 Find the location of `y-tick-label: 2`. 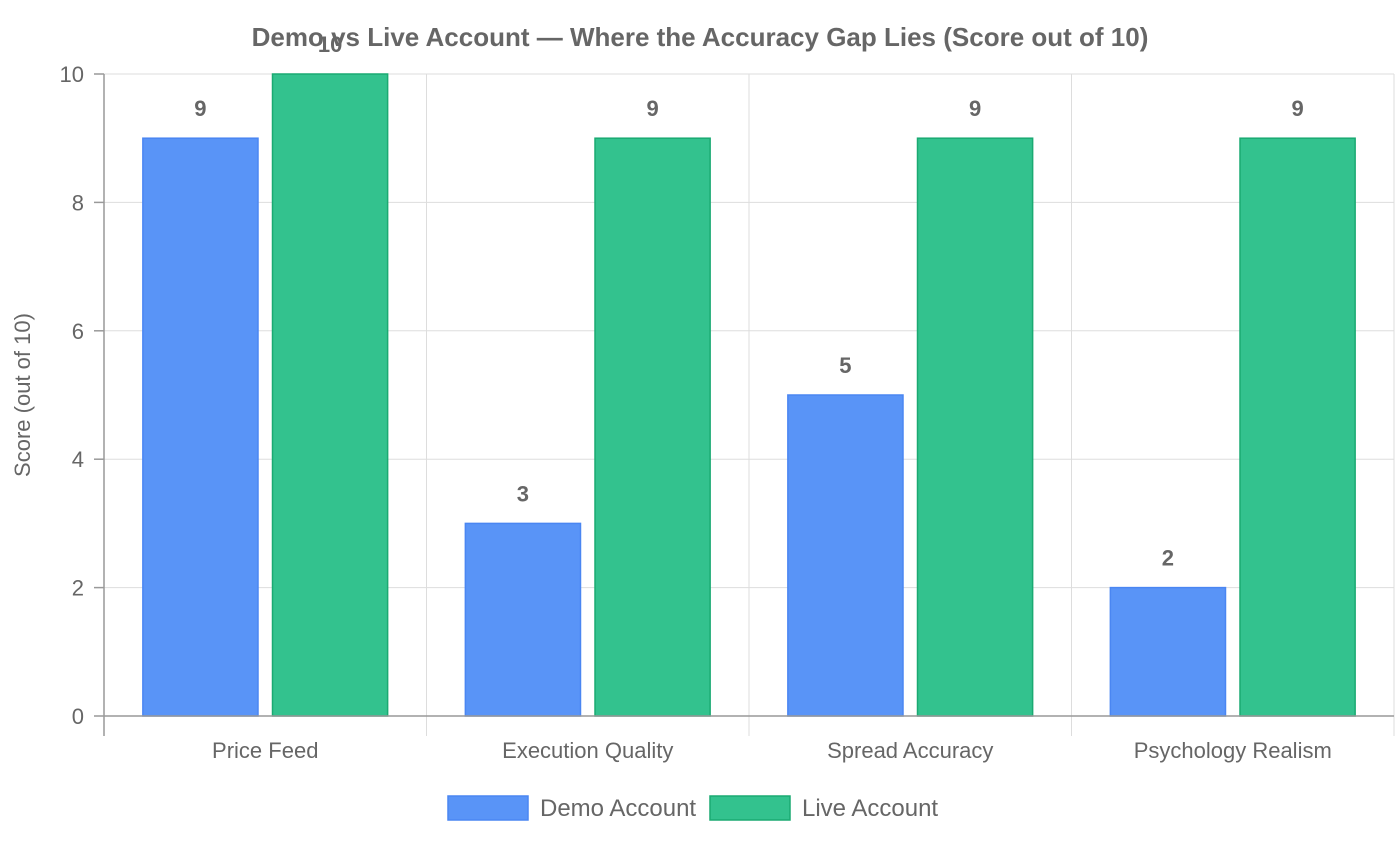

y-tick-label: 2 is located at coordinates (78, 588).